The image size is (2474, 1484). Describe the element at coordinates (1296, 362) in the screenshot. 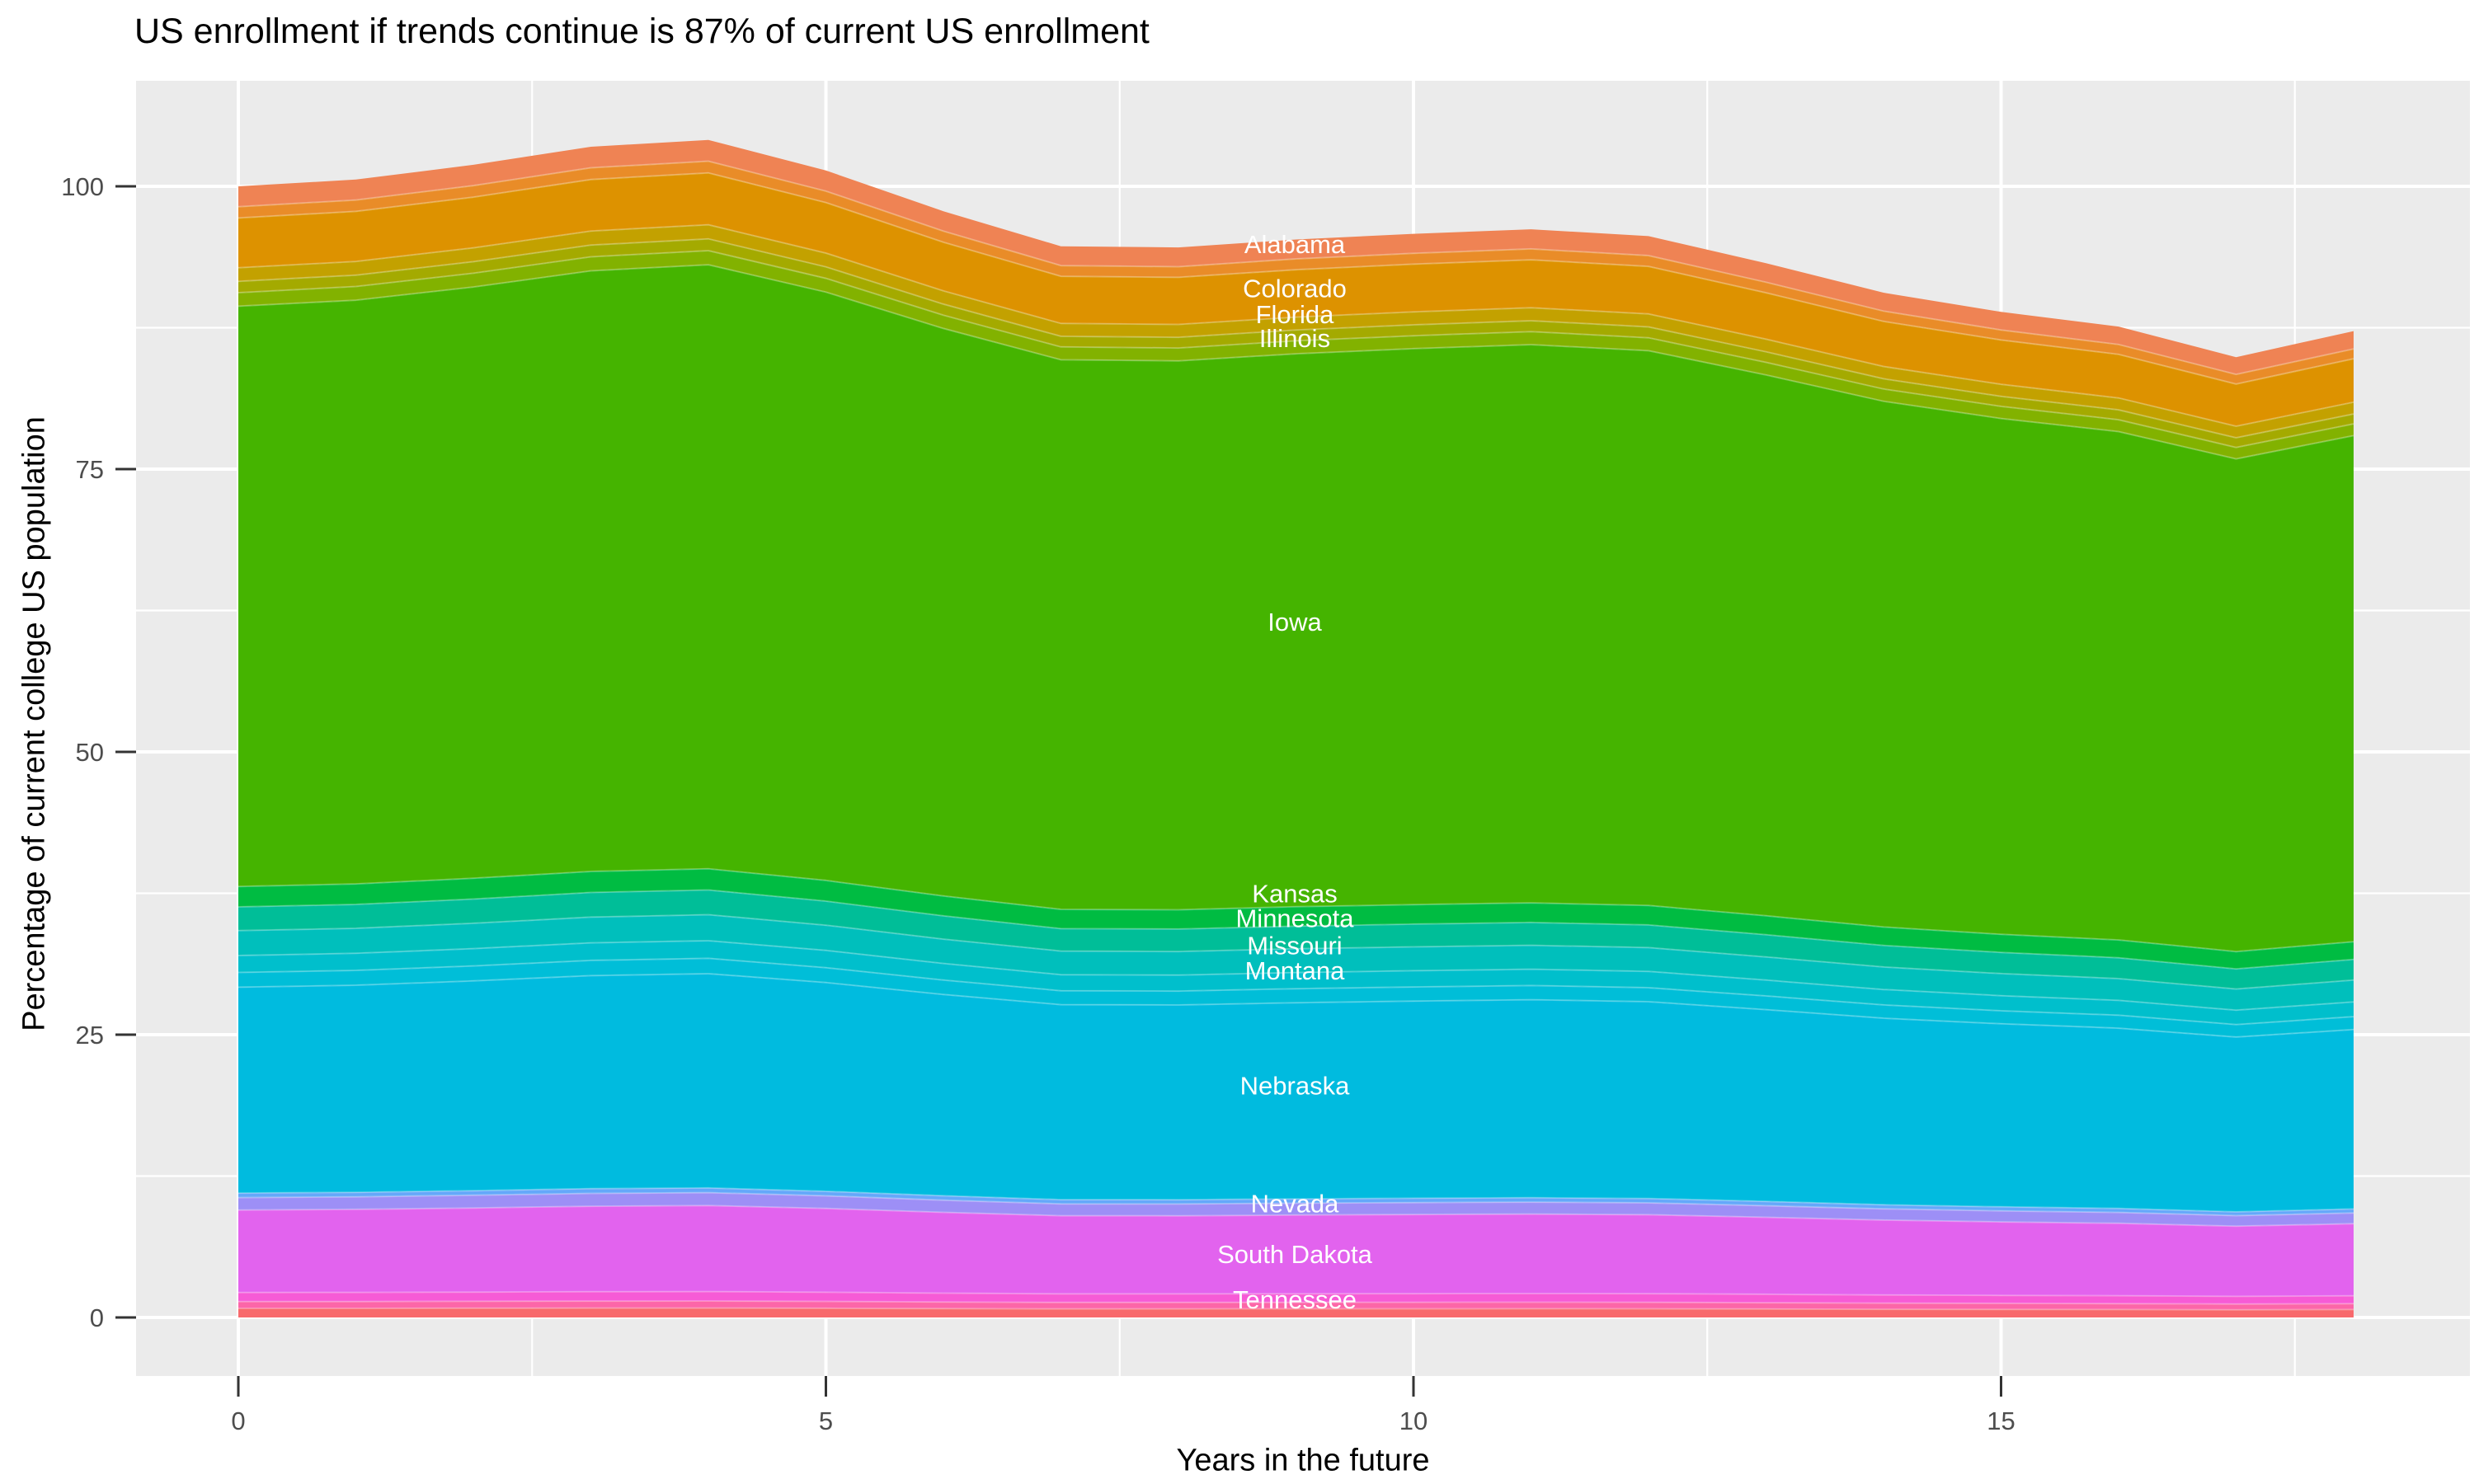

I see `band-seam-iowa` at that location.